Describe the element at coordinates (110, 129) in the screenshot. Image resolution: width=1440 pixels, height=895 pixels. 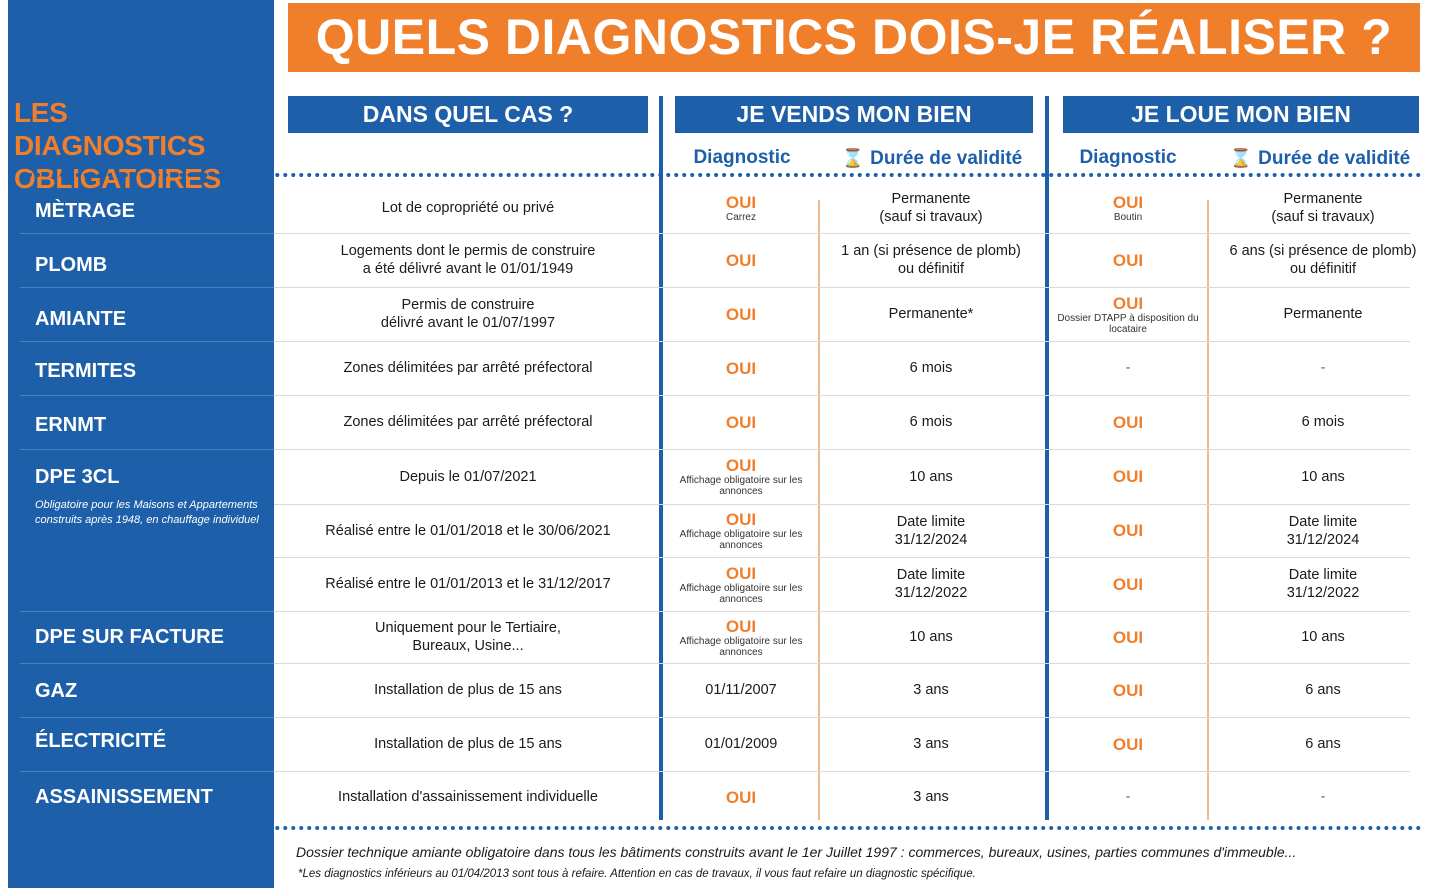
I see `sidebar-title-line1: LES DIAGNOSTICS` at that location.